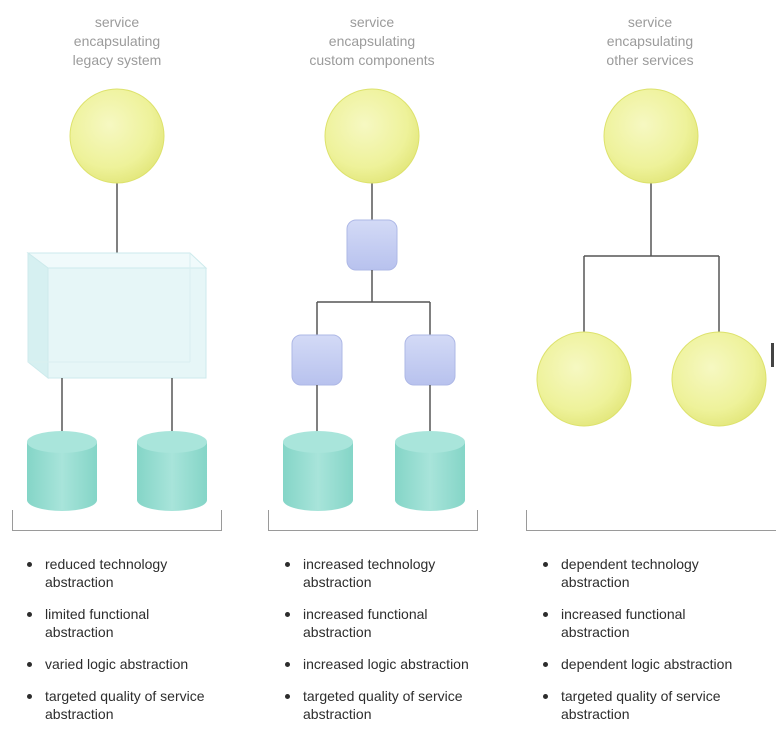 The width and height of the screenshot is (776, 732). Describe the element at coordinates (117, 41) in the screenshot. I see `column-title-legacy: service encapsulating legacy system` at that location.